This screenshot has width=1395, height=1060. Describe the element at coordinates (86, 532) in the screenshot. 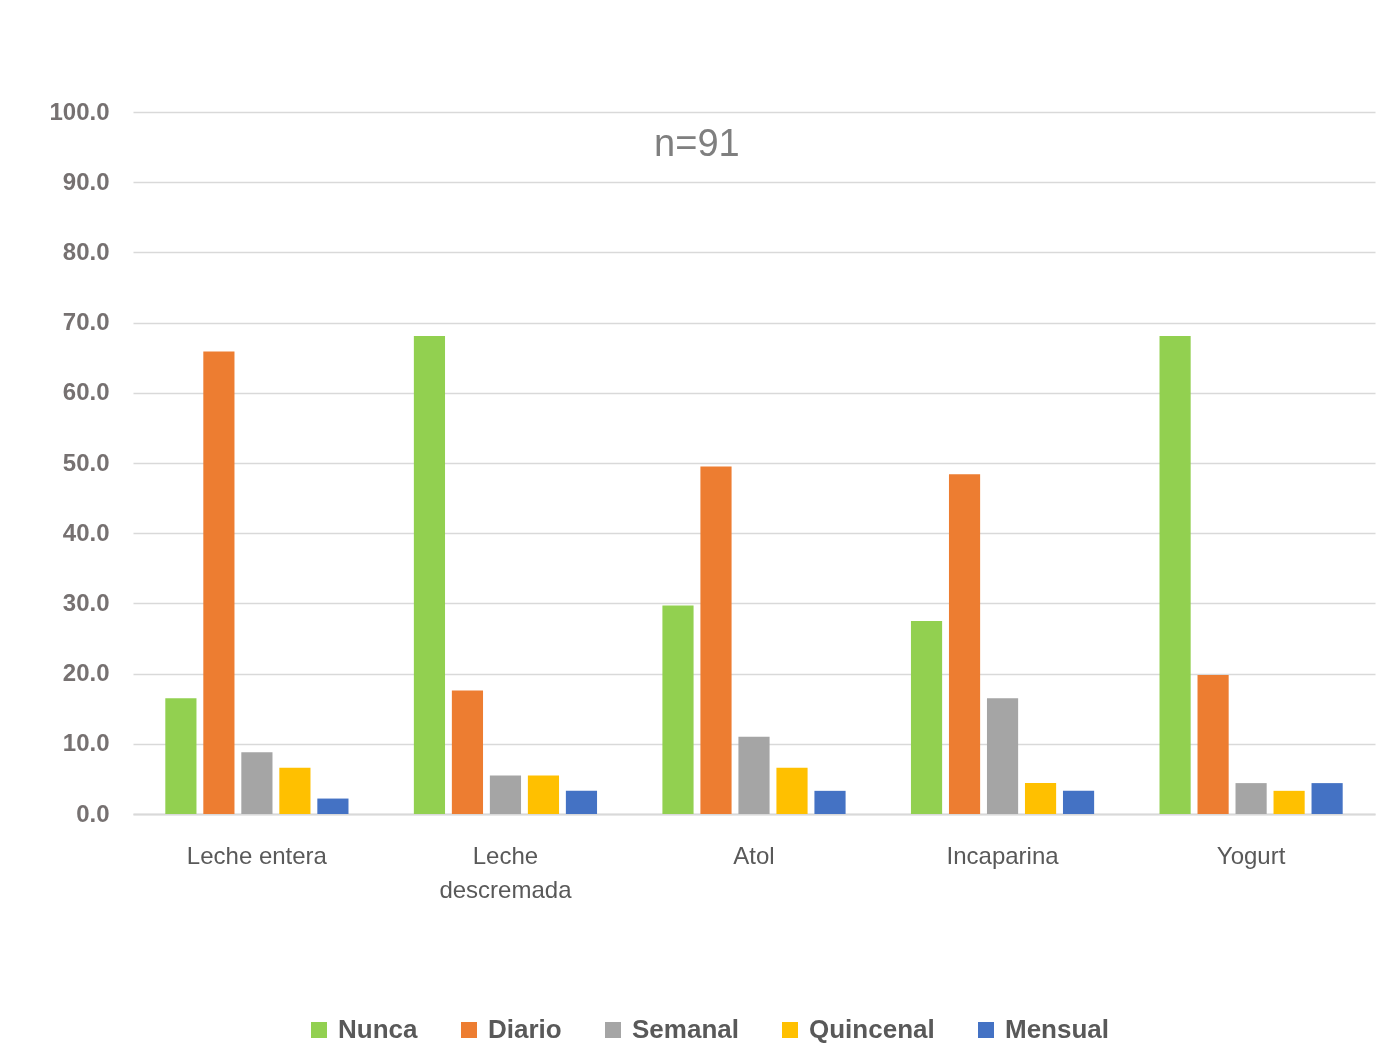

I see `y-tick-label: 40.0` at that location.